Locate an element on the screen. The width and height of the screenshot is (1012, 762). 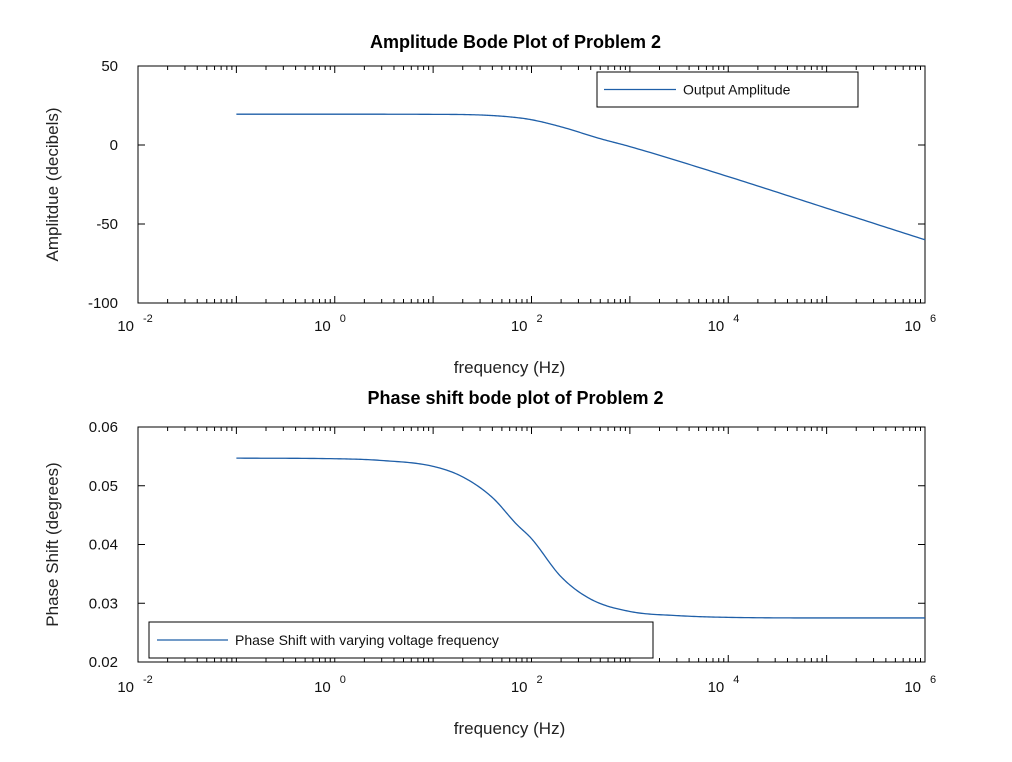
legend: Output Amplitude is located at coordinates (727, 89).